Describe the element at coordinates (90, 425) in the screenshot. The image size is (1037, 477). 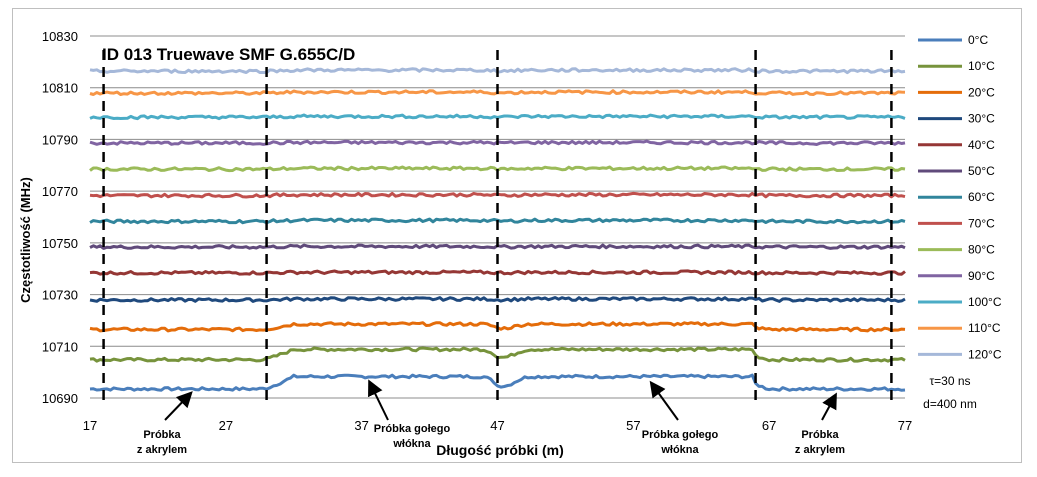
I see `x-tick-label: 17` at that location.